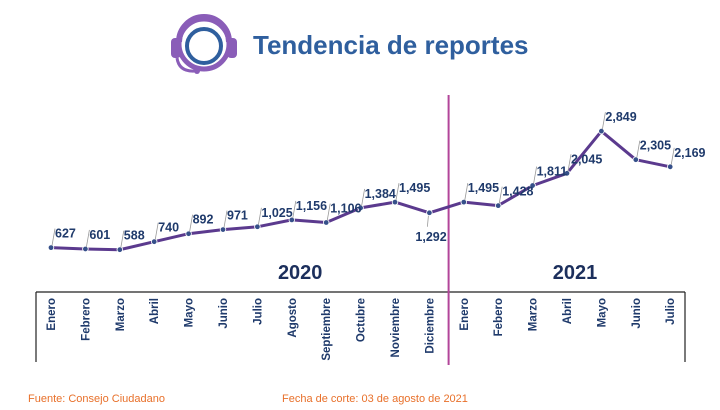 This screenshot has width=720, height=410. What do you see at coordinates (86, 319) in the screenshot?
I see `month-tick-label: Febrero` at bounding box center [86, 319].